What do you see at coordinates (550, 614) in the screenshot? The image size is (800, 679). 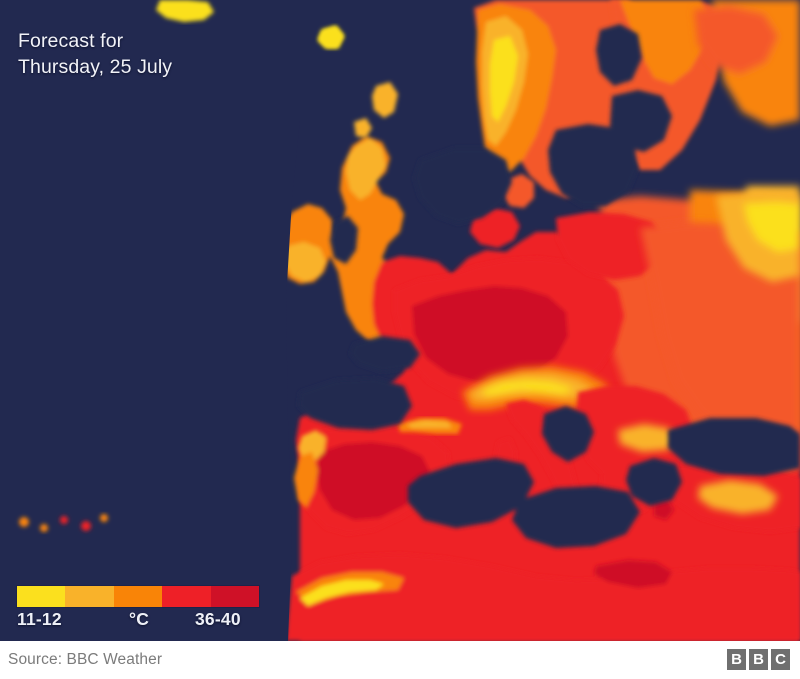 I see `region-sahara-hot` at bounding box center [550, 614].